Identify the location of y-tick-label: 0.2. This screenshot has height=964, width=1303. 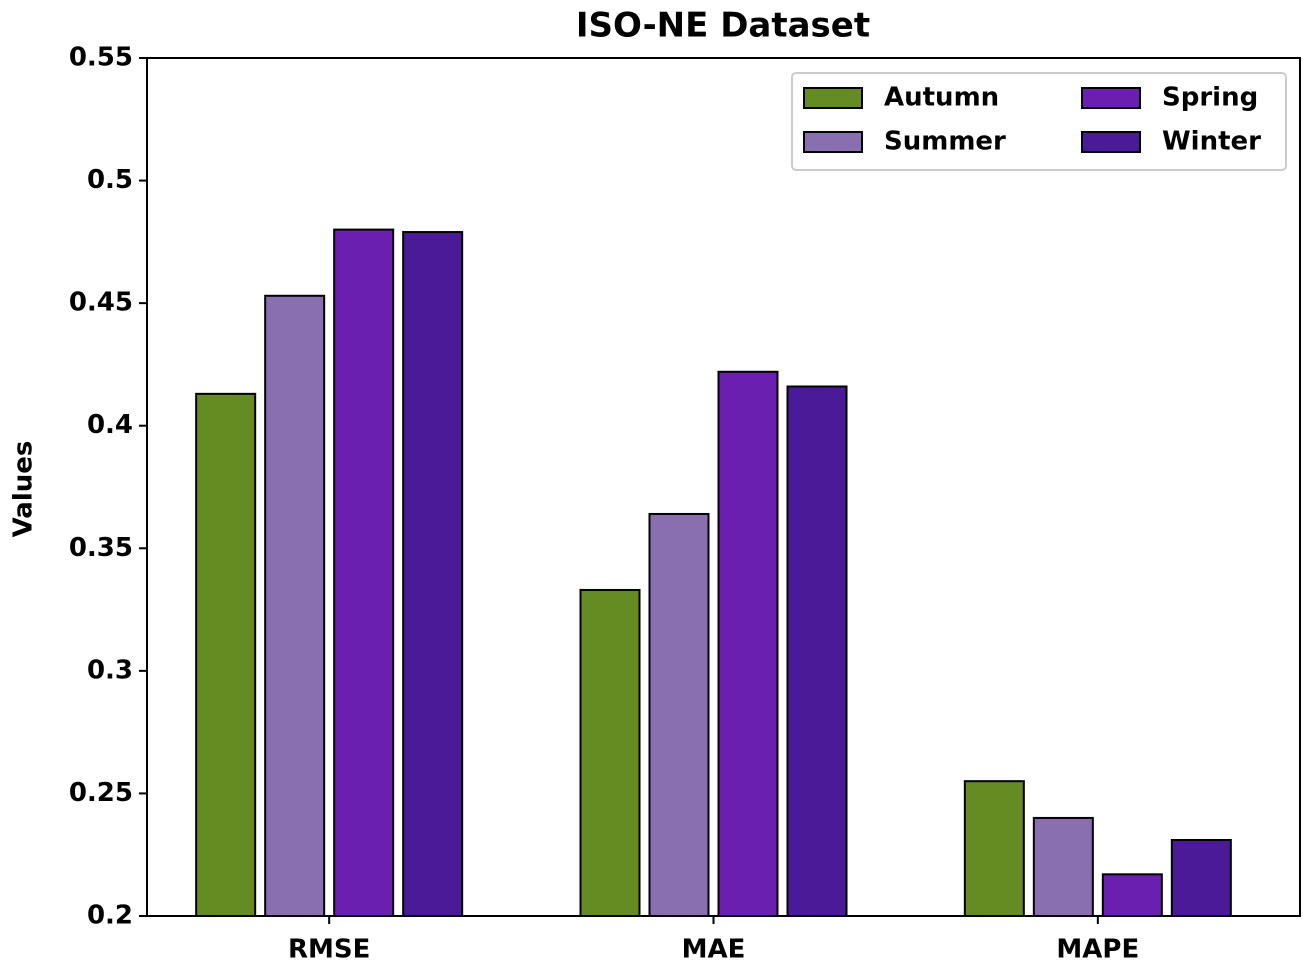
(110, 916).